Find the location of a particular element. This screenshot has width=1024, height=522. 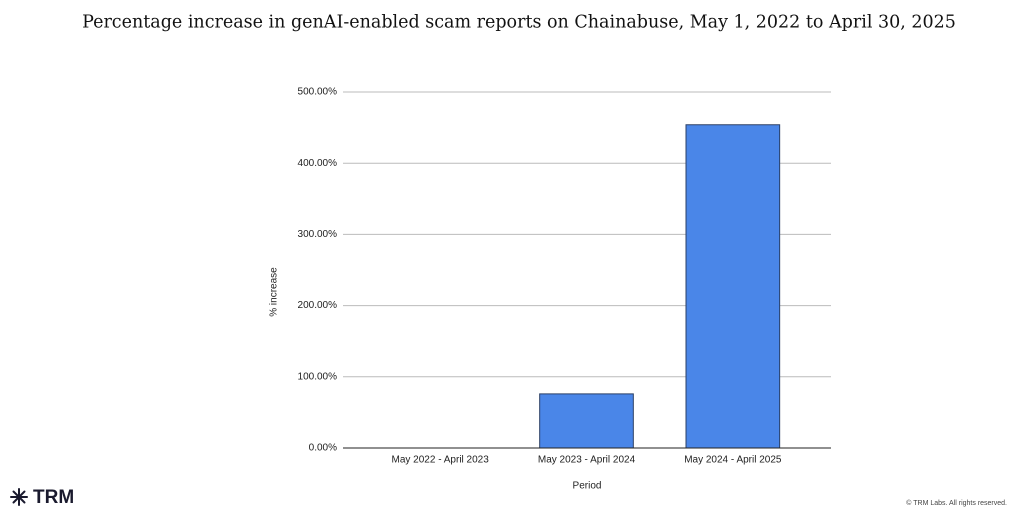

x-tick-label: May 2024 - April 2025 is located at coordinates (733, 460).